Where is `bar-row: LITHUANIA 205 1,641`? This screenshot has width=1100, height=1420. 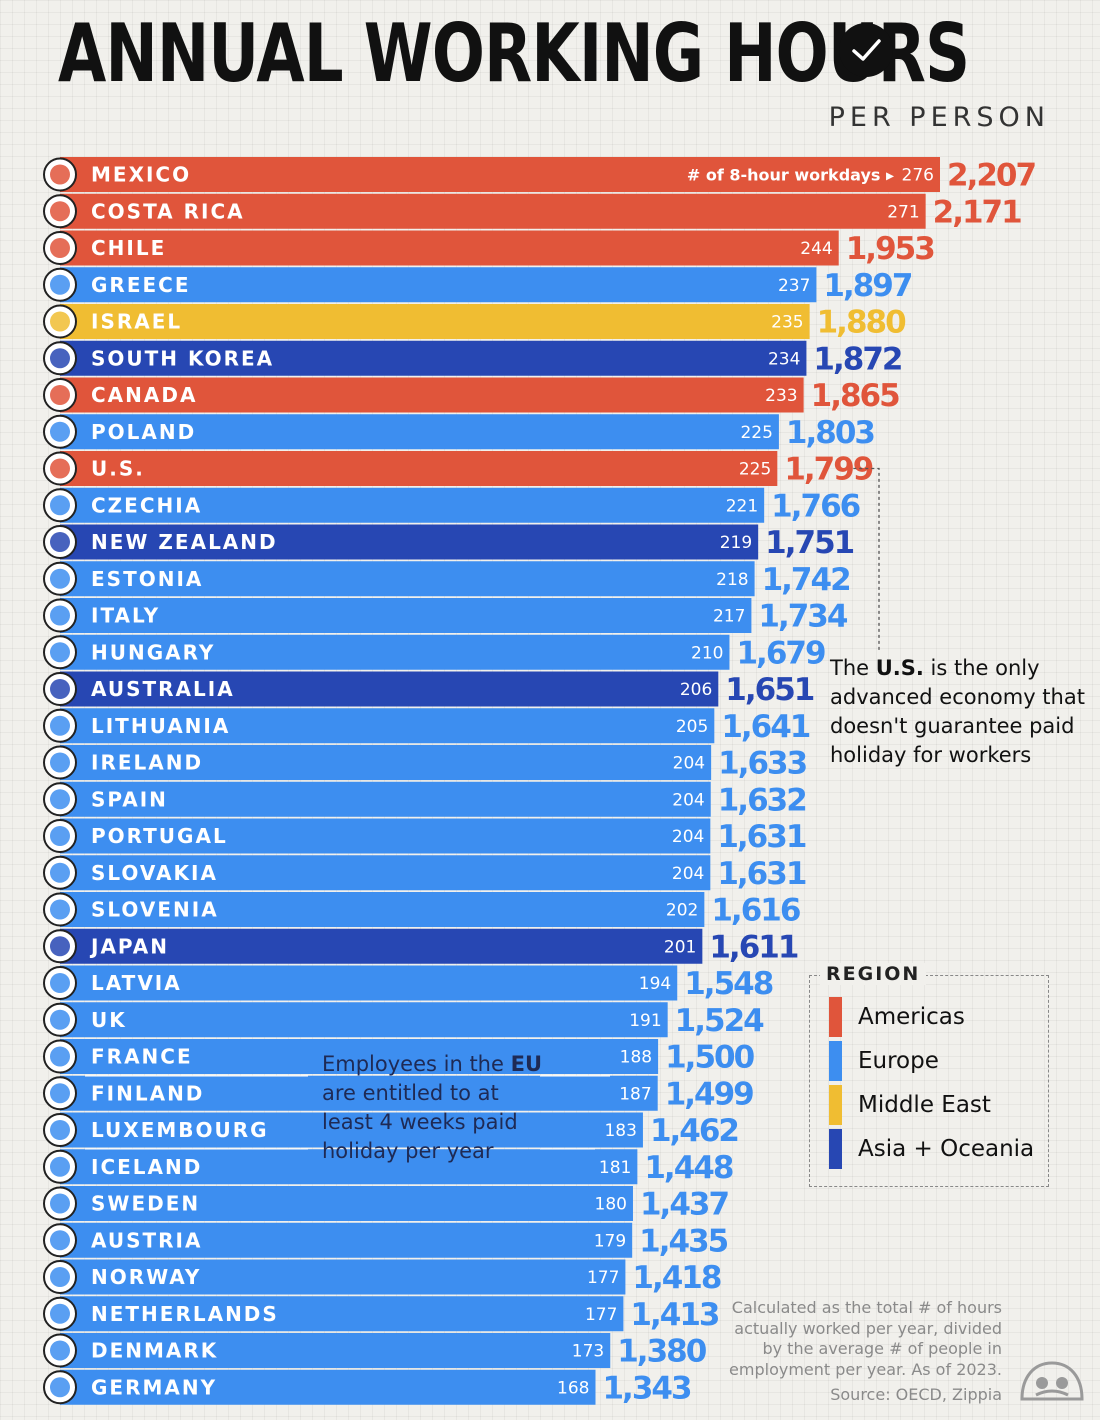 bar-row: LITHUANIA 205 1,641 is located at coordinates (427, 726).